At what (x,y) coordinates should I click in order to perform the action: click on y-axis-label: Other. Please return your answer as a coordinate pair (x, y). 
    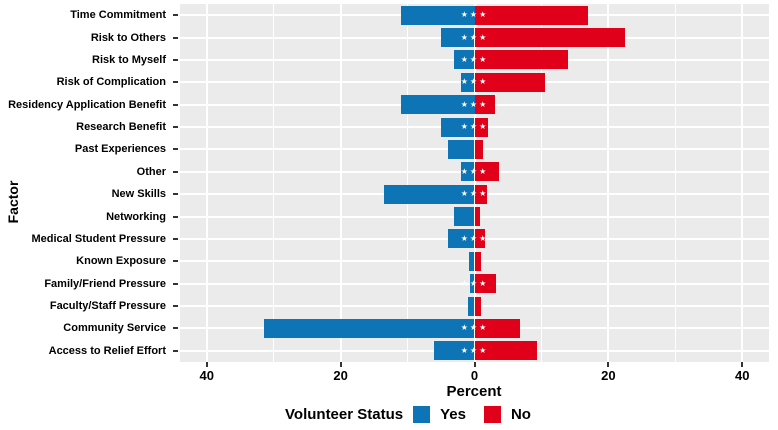
    Looking at the image, I should click on (151, 171).